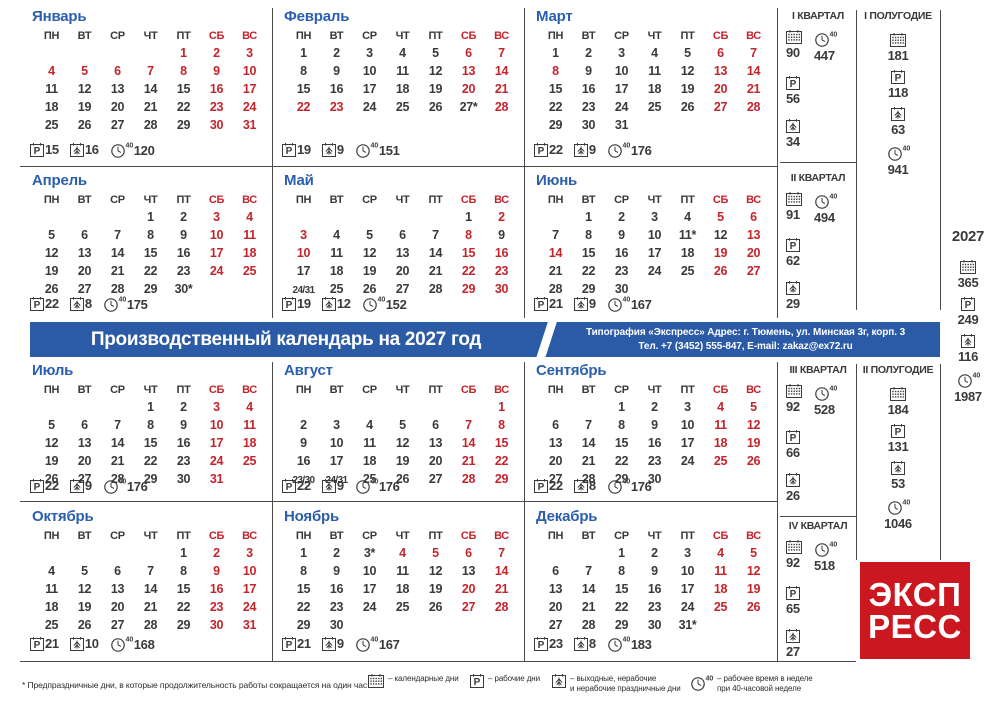 The image size is (1000, 704). I want to click on day-cell: 12, so click(51, 253).